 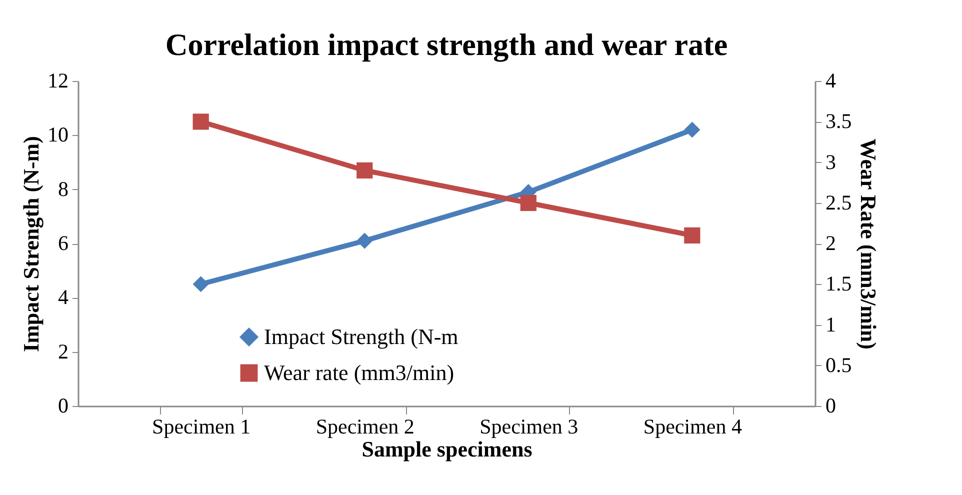 I want to click on y-tick-label: 8, so click(x=63, y=188).